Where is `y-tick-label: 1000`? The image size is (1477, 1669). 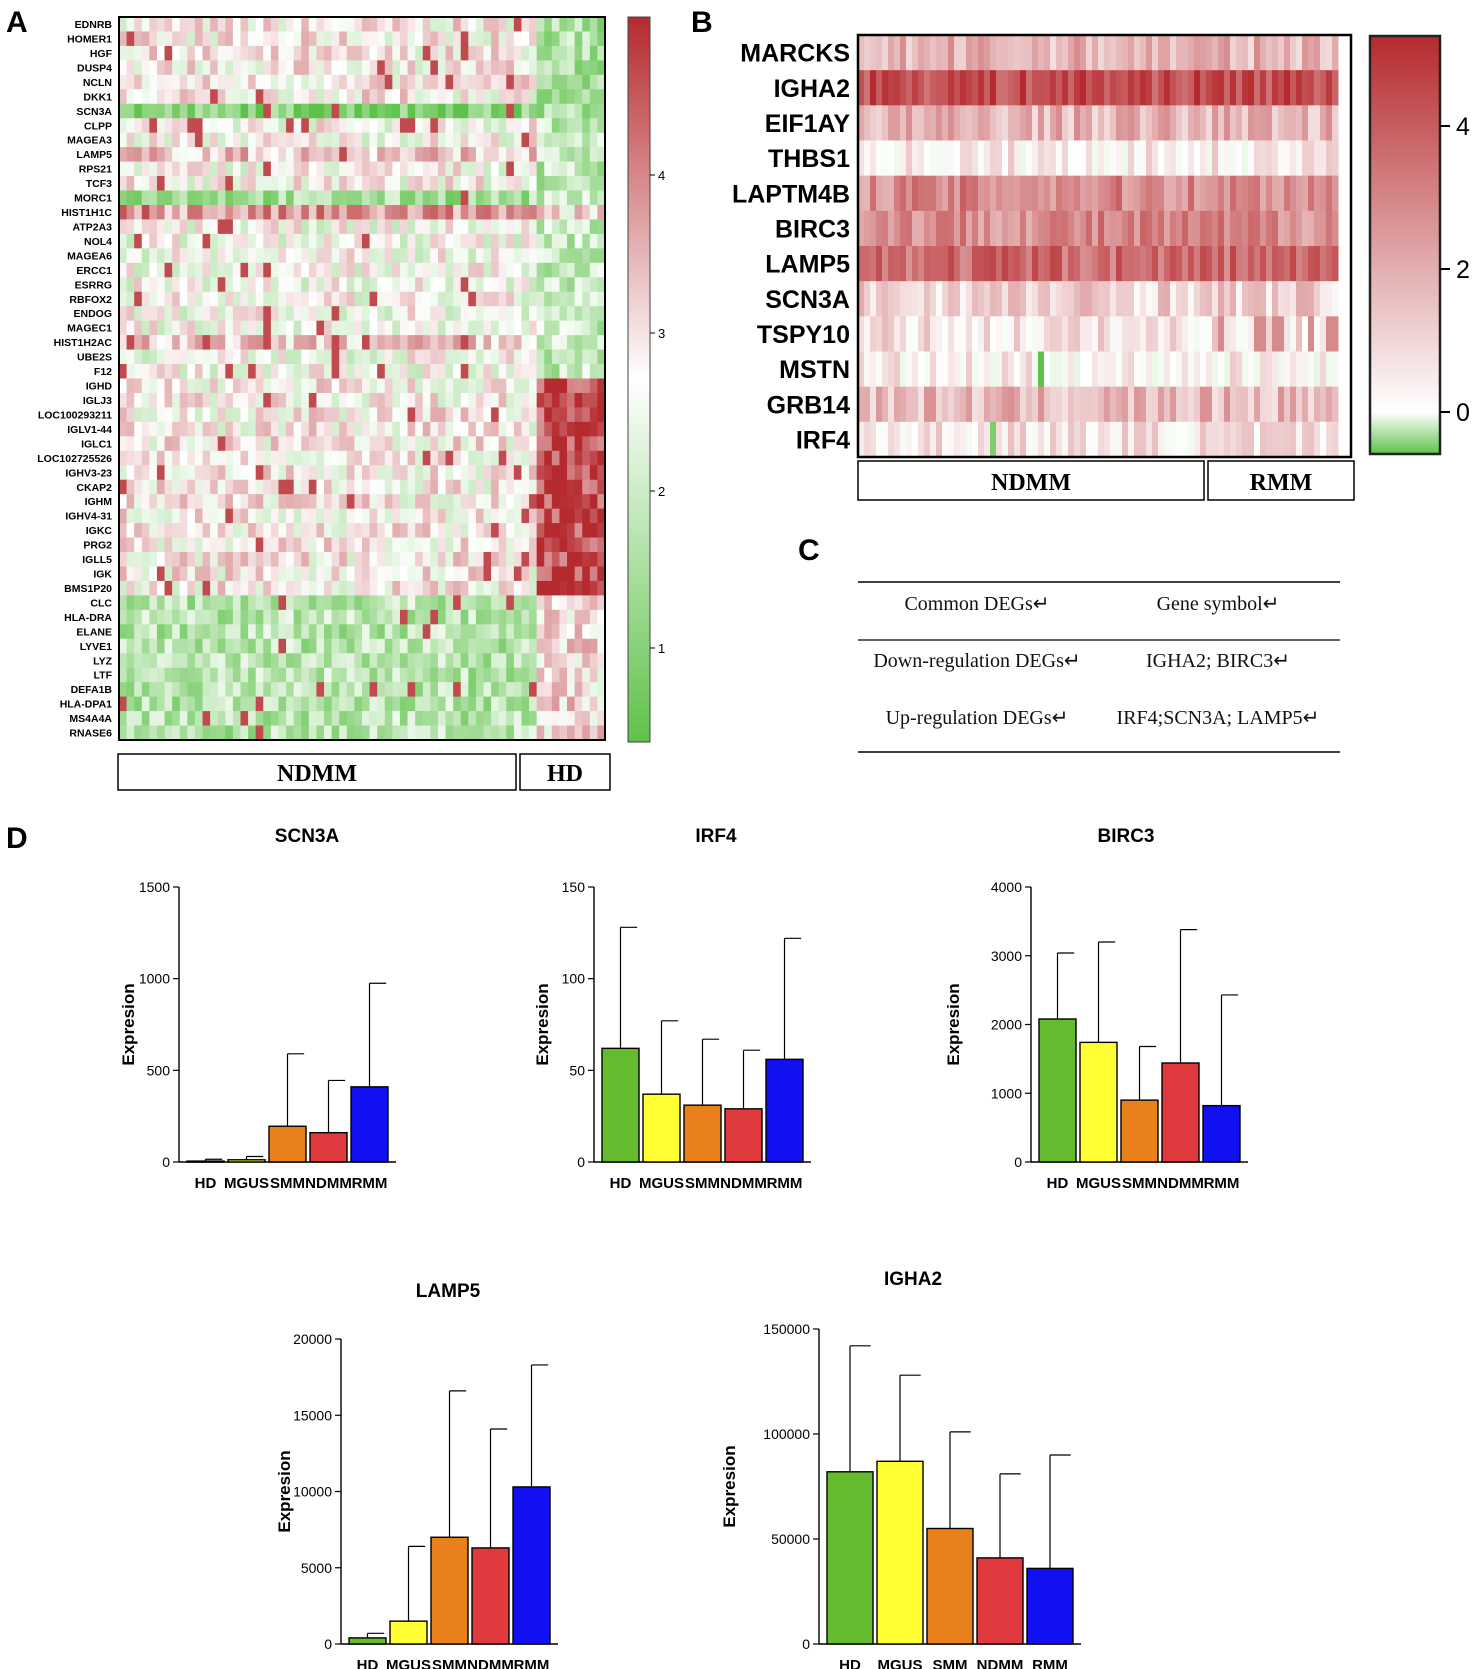
y-tick-label: 1000 is located at coordinates (154, 979).